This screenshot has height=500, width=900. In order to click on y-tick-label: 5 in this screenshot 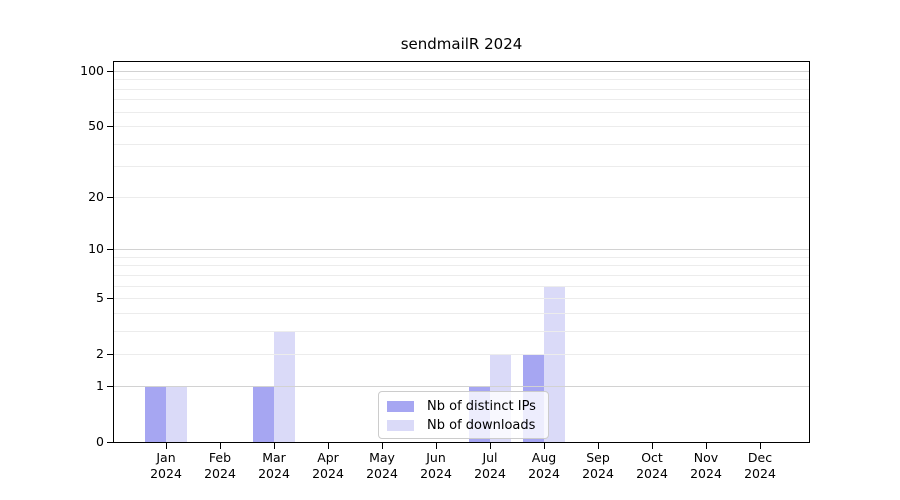, I will do `click(100, 297)`.